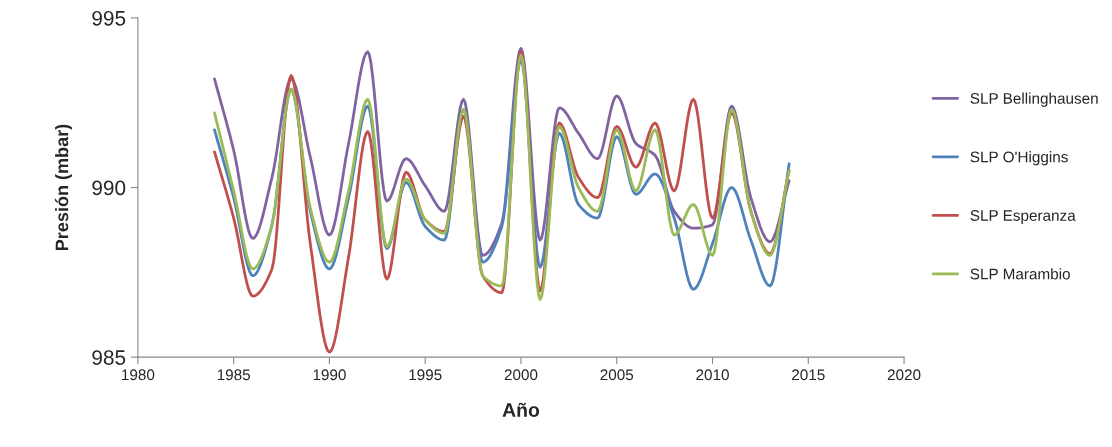 The height and width of the screenshot is (447, 1112). I want to click on legend-label: SLP O'Higgins, so click(1019, 158).